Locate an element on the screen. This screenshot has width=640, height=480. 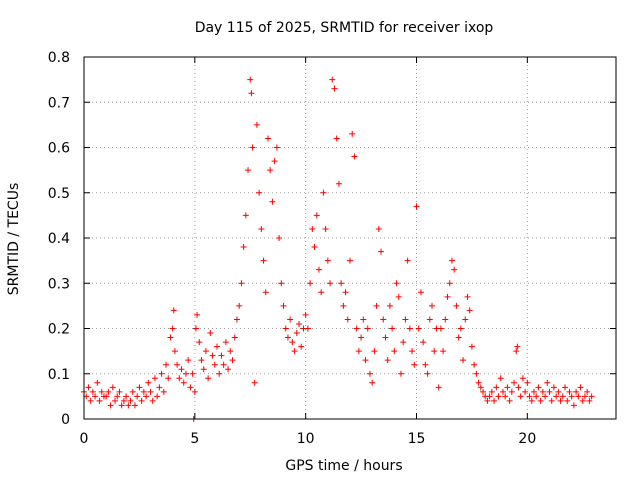
y-tick-label: 0.7 is located at coordinates (59, 103).